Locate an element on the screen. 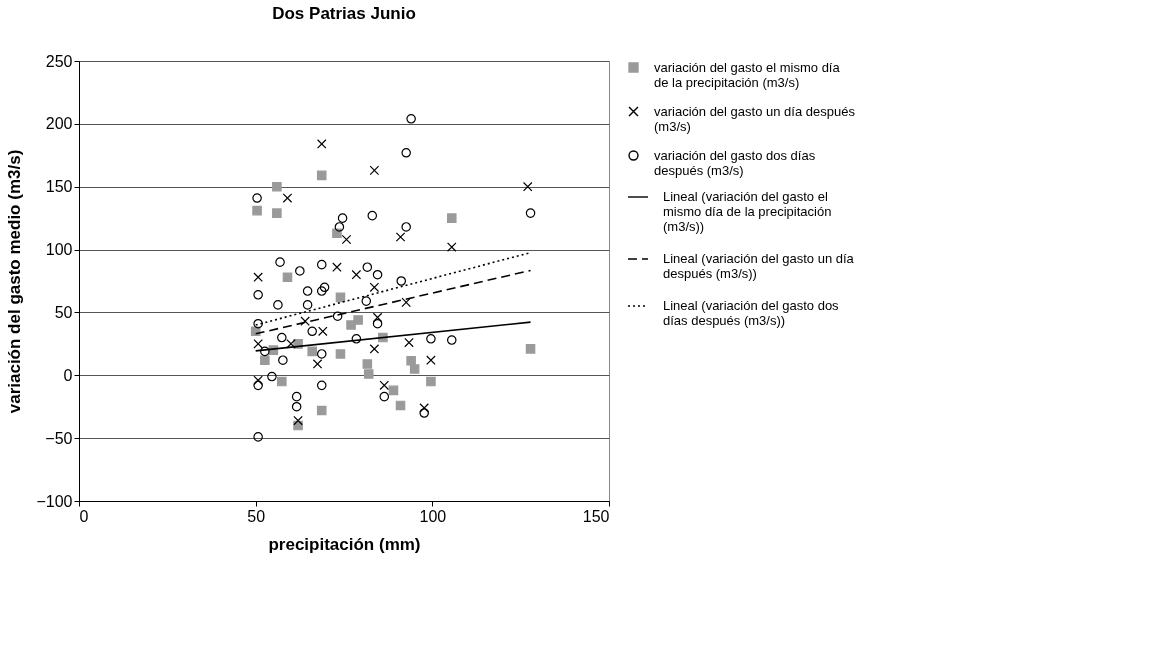 Image resolution: width=1152 pixels, height=645 pixels. y-axis-title: variación del gasto medio (m3/s) is located at coordinates (15, 281).